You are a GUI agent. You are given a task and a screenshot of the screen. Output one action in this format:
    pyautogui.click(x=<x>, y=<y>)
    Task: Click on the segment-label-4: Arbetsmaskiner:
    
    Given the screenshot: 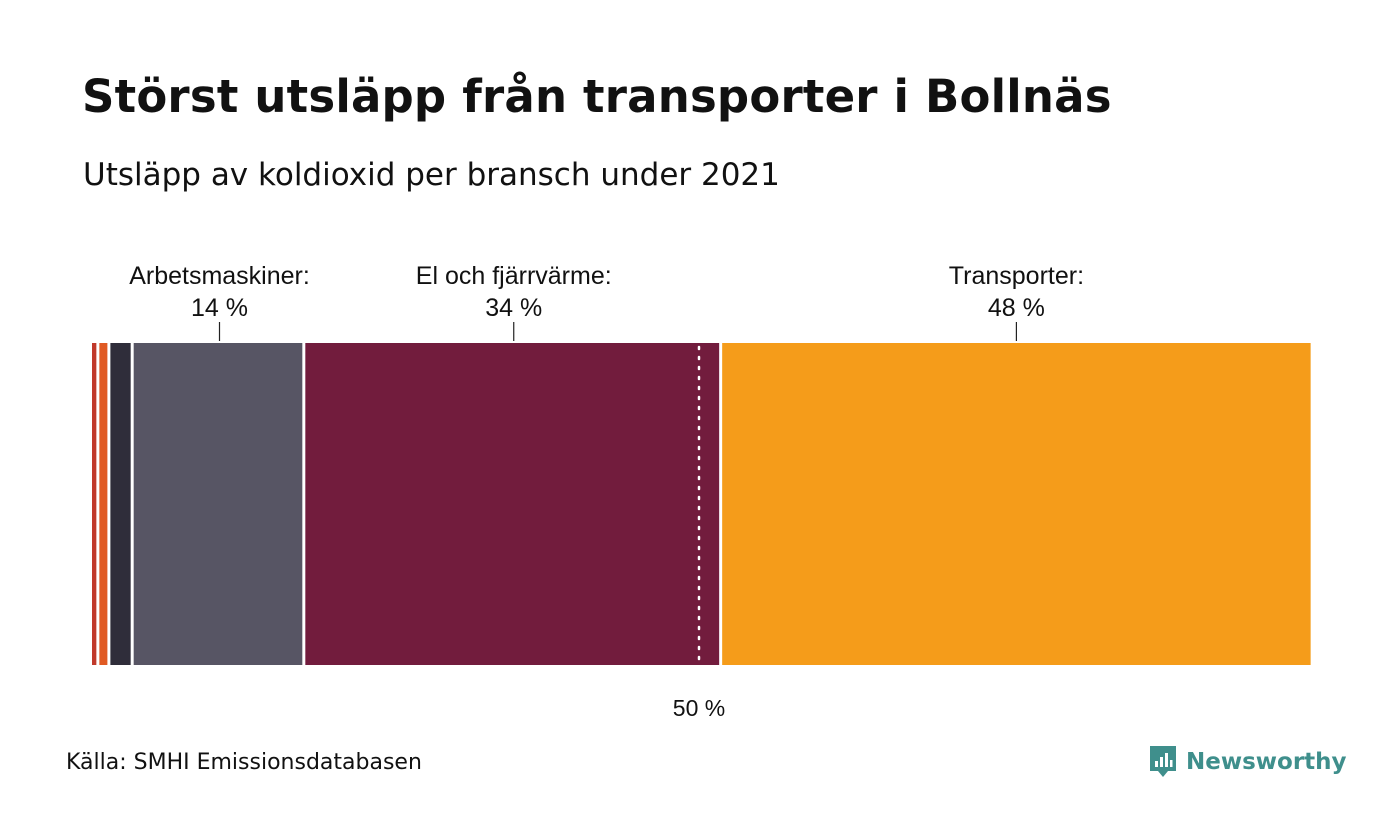 What is the action you would take?
    pyautogui.click(x=219, y=276)
    